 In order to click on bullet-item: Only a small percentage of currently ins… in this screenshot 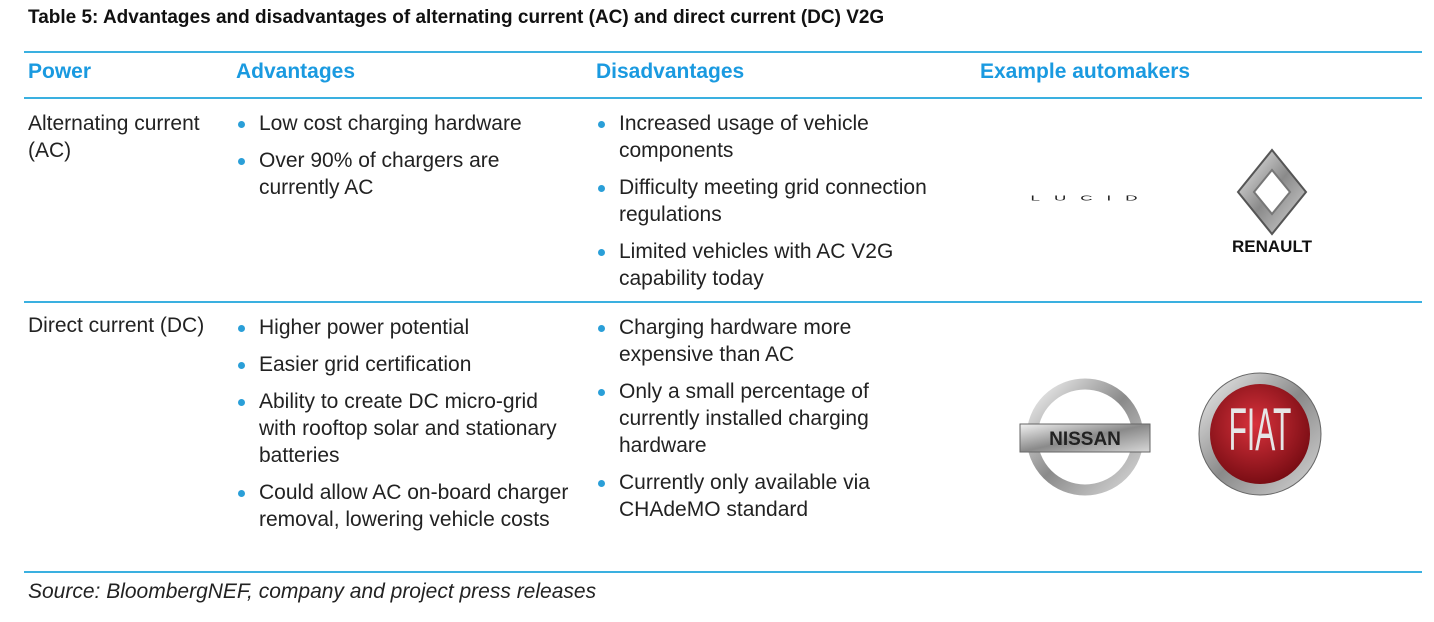, I will do `click(768, 418)`.